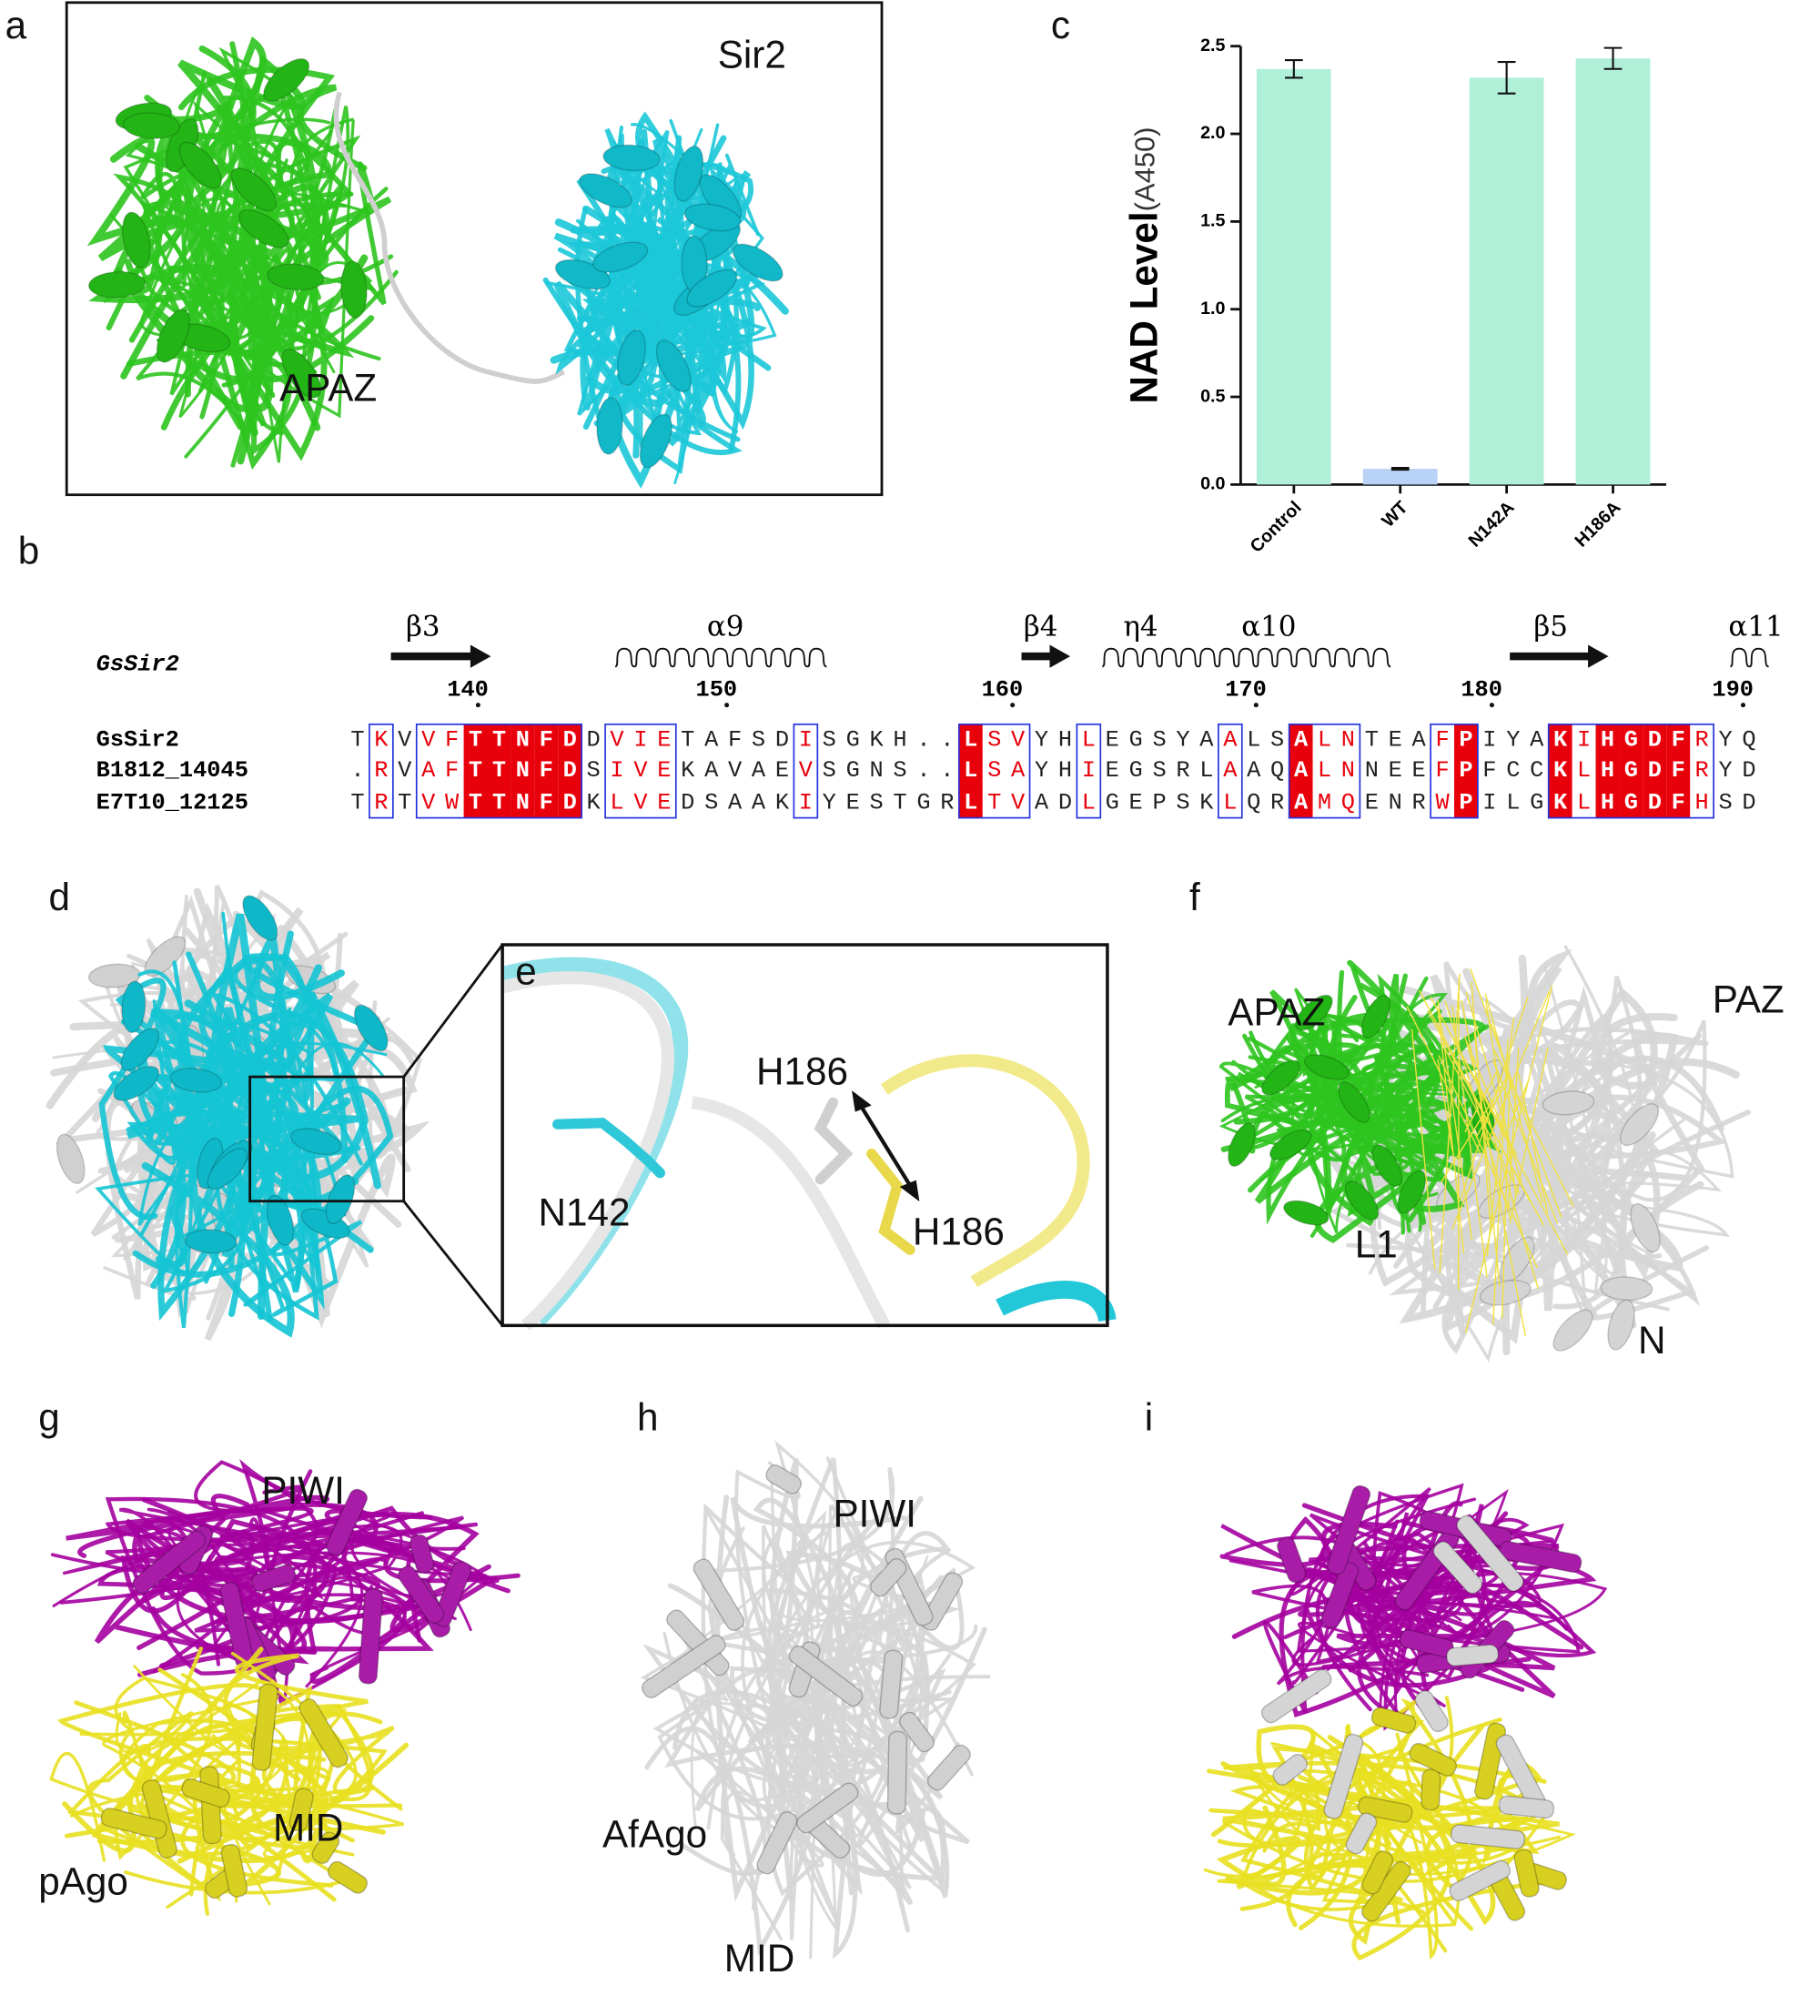 This screenshot has width=1820, height=2016. What do you see at coordinates (1061, 25) in the screenshot?
I see `panel-label: c` at bounding box center [1061, 25].